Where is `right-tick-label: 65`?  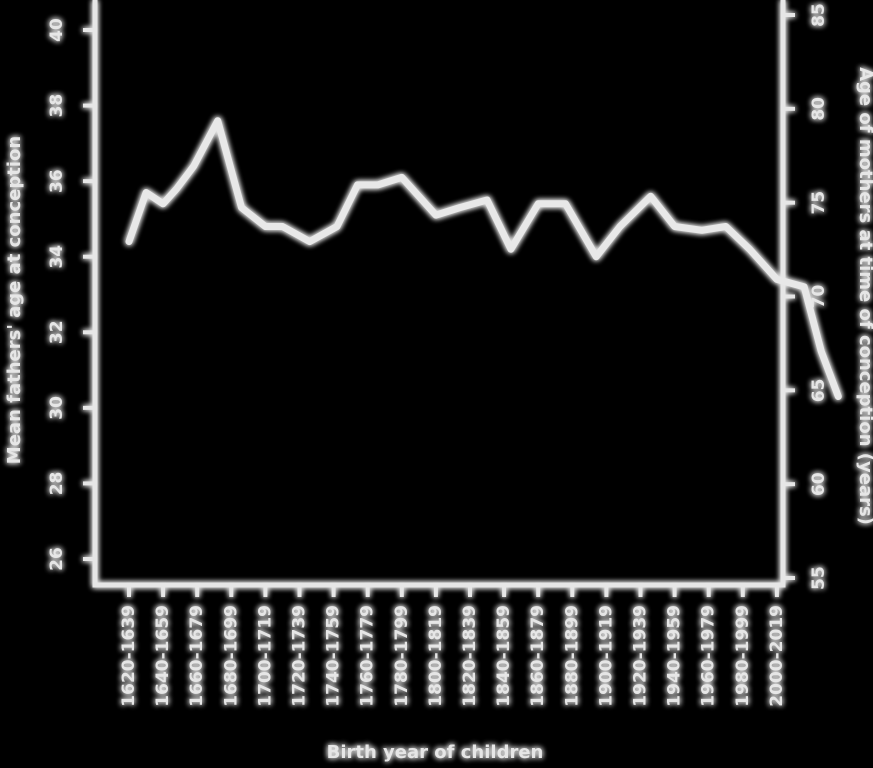
right-tick-label: 65 is located at coordinates (819, 390).